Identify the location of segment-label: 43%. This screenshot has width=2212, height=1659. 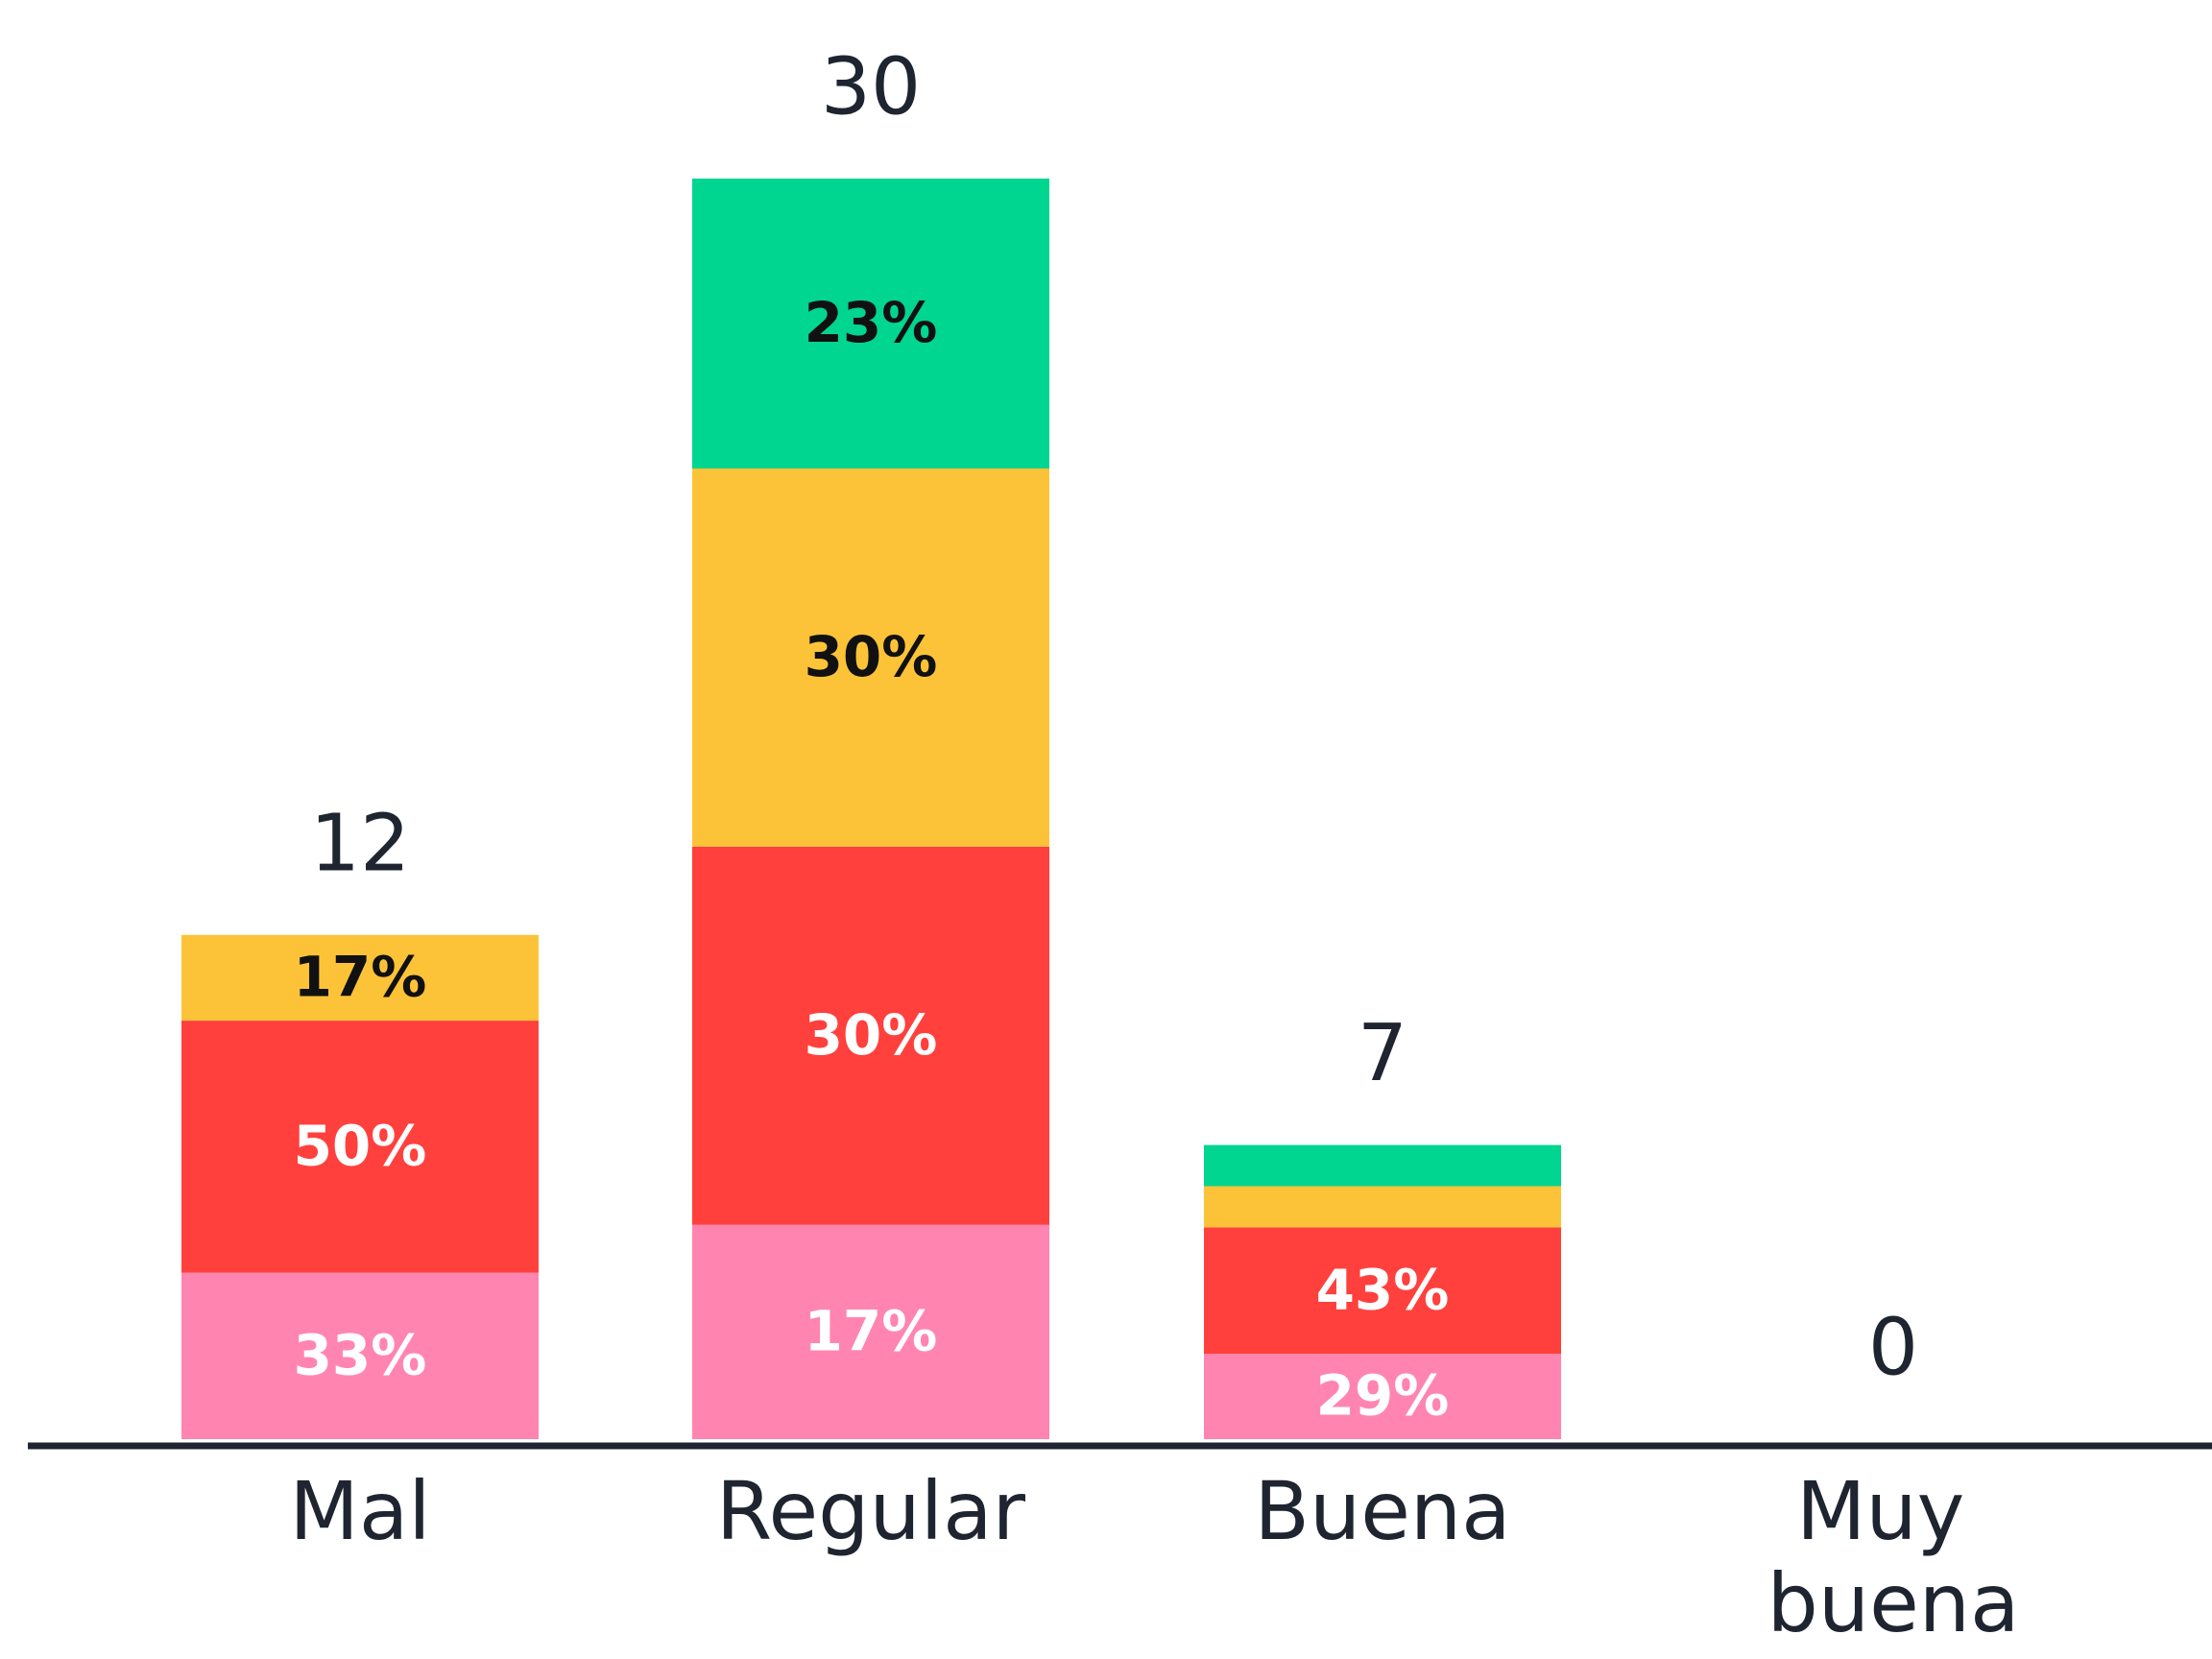
(1383, 1289).